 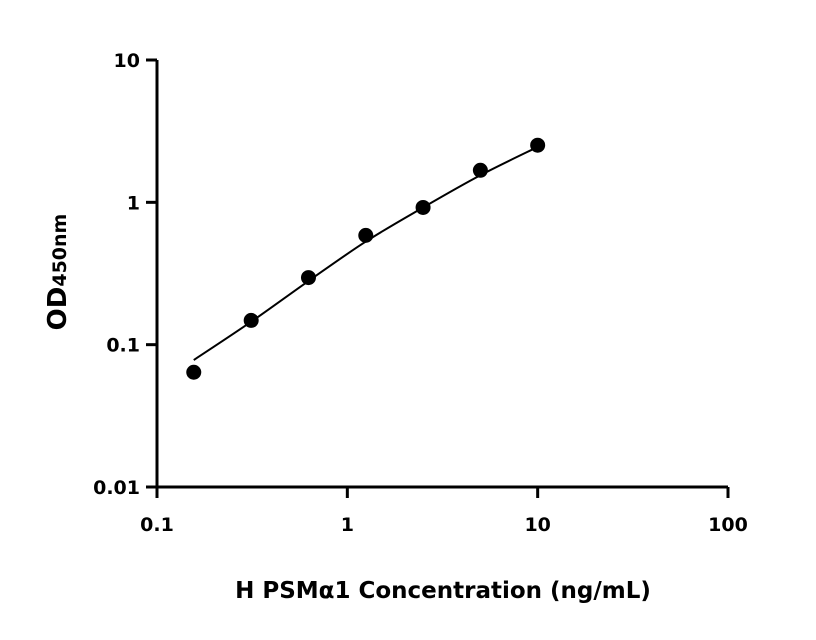 I want to click on x-axis-label: H PSMα1 Concentration (ng/mL), so click(x=443, y=591).